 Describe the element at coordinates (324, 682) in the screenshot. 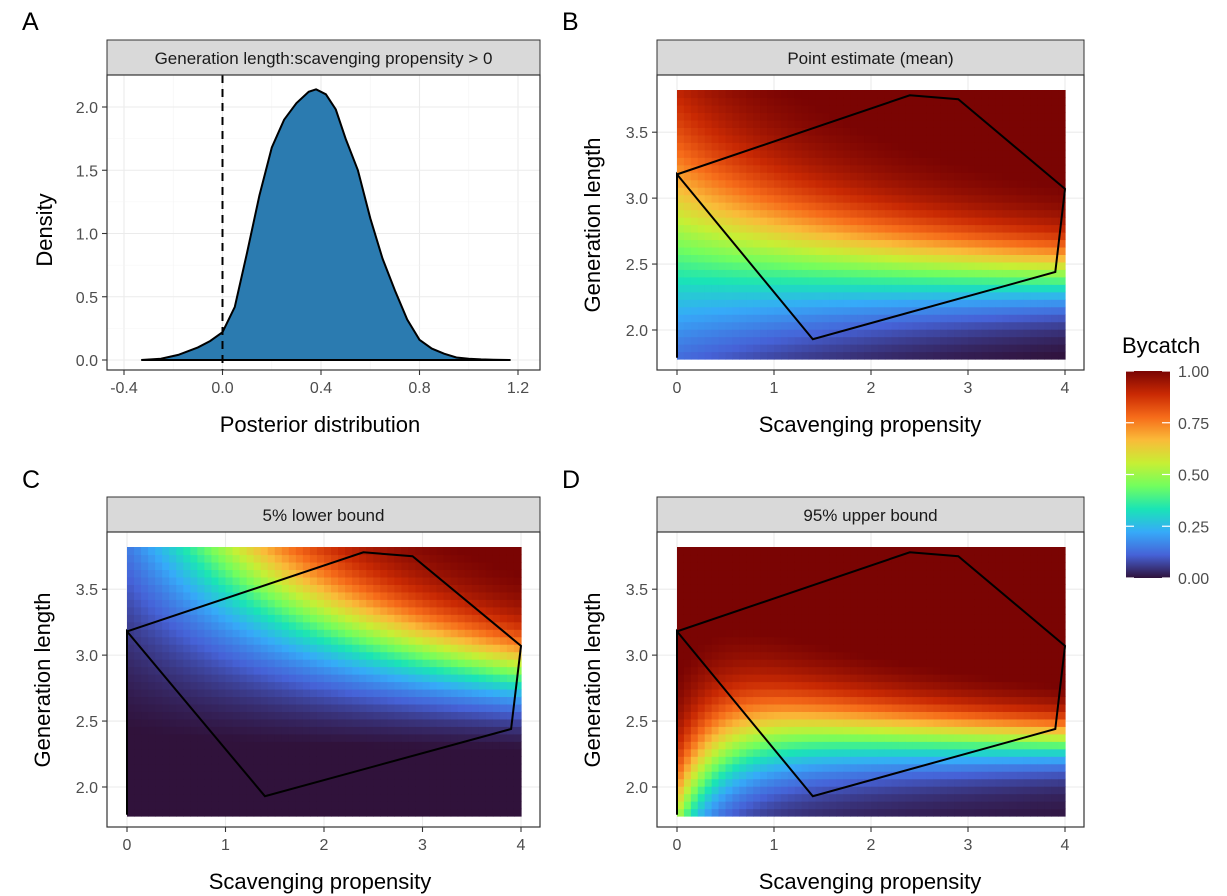

I see `heatmap-c` at that location.